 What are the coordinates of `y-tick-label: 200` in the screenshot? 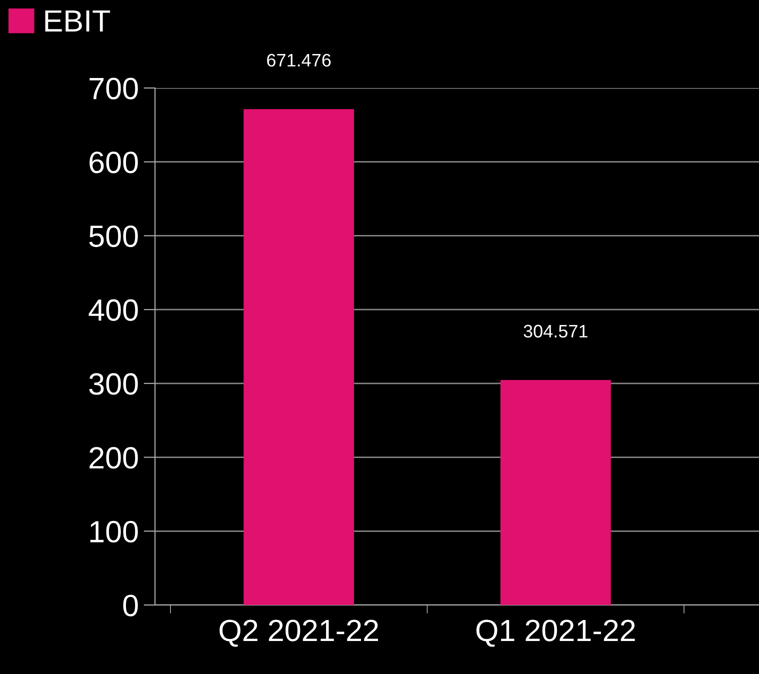 It's located at (114, 458).